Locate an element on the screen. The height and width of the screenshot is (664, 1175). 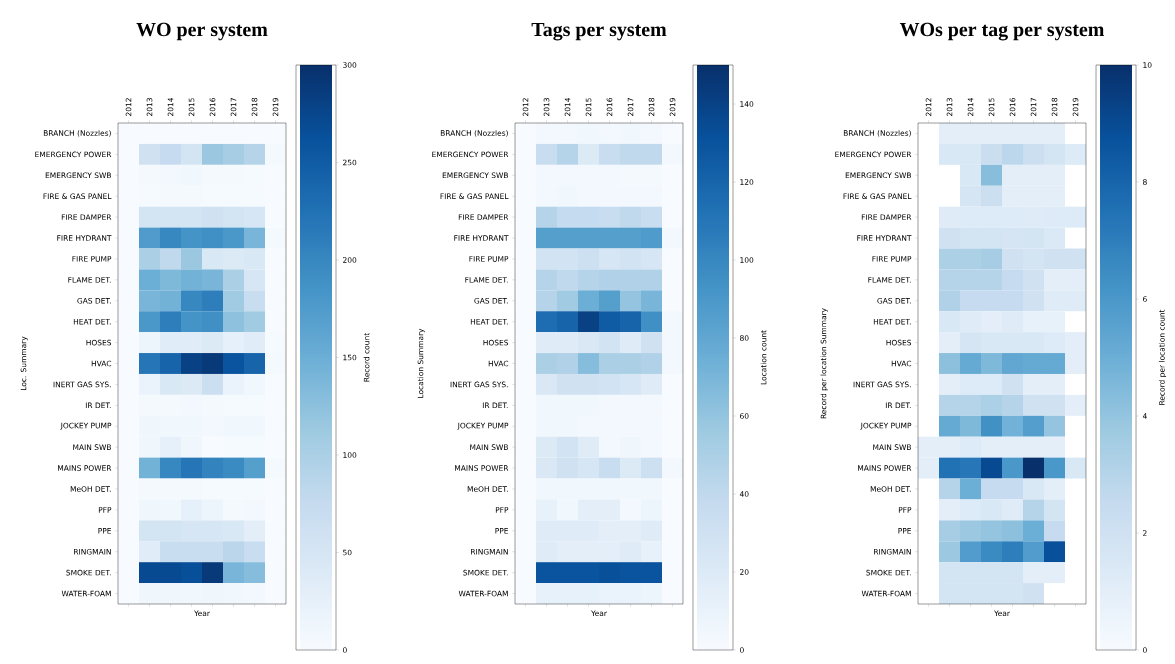
chart-title: WO per system is located at coordinates (202, 31).